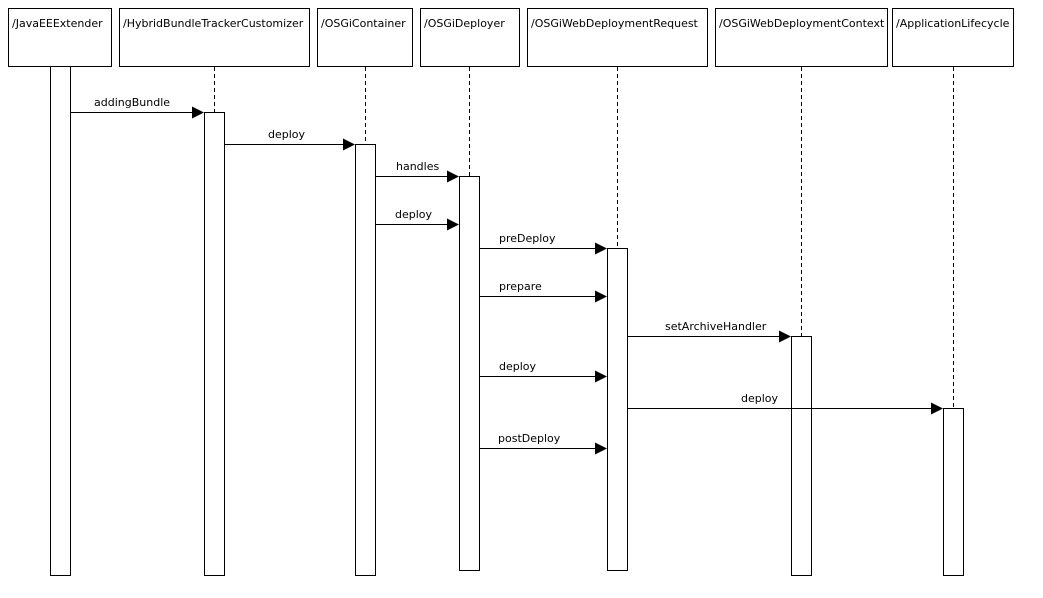  What do you see at coordinates (57, 23) in the screenshot?
I see `participant-label: /JavaEEExtender` at bounding box center [57, 23].